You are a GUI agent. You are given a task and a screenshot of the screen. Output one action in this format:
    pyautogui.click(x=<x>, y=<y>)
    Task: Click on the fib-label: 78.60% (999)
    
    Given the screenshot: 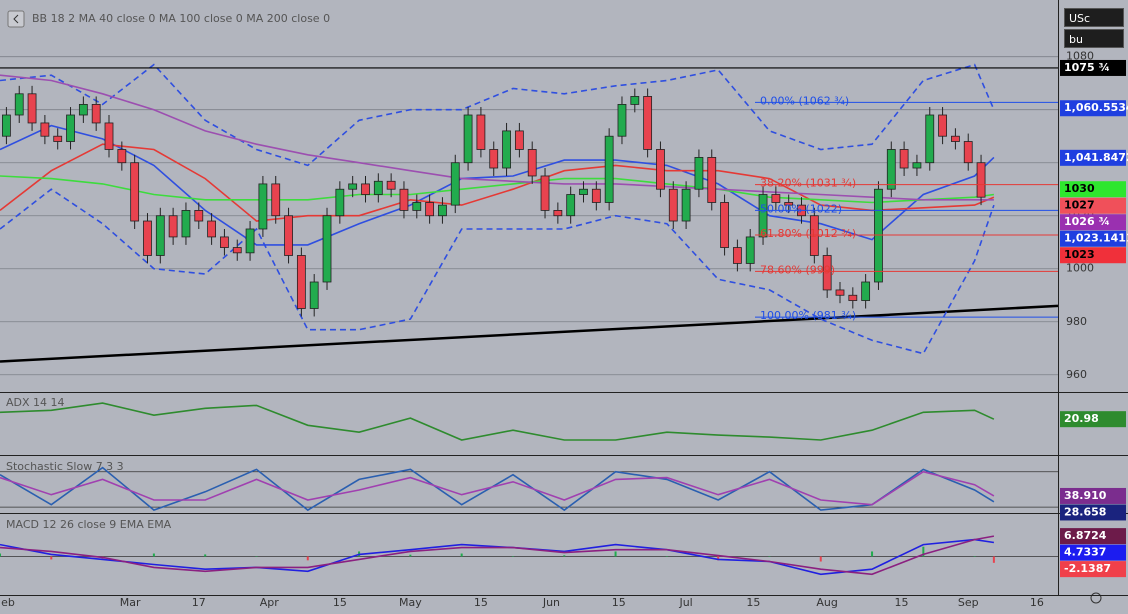 What is the action you would take?
    pyautogui.click(x=797, y=269)
    